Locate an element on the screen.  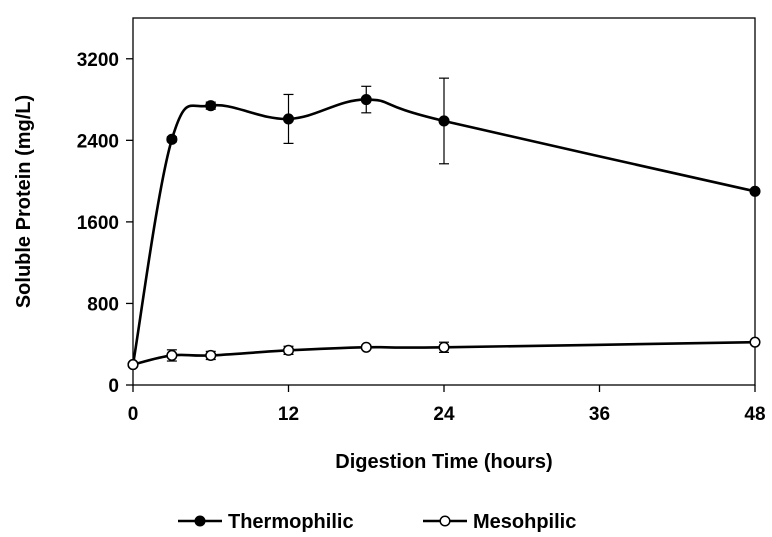
y-tick-label: 3200 is located at coordinates (98, 60).